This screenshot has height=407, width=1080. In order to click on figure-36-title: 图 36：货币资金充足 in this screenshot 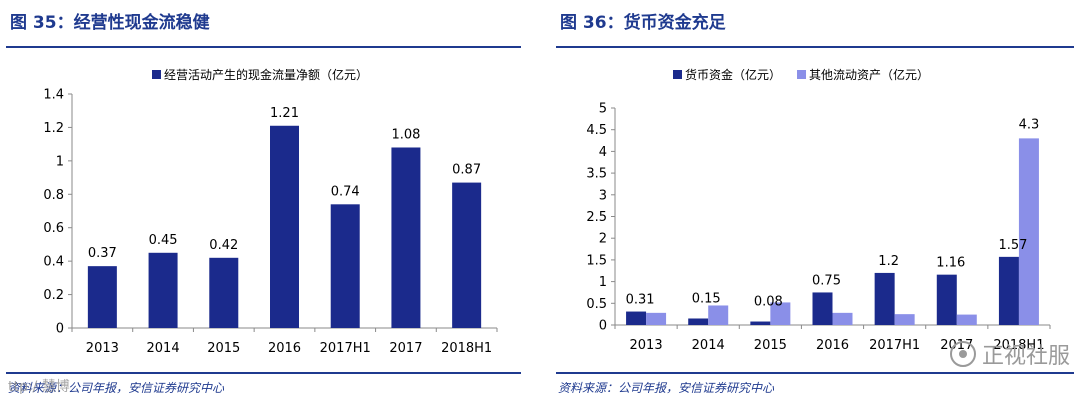, I will do `click(643, 23)`.